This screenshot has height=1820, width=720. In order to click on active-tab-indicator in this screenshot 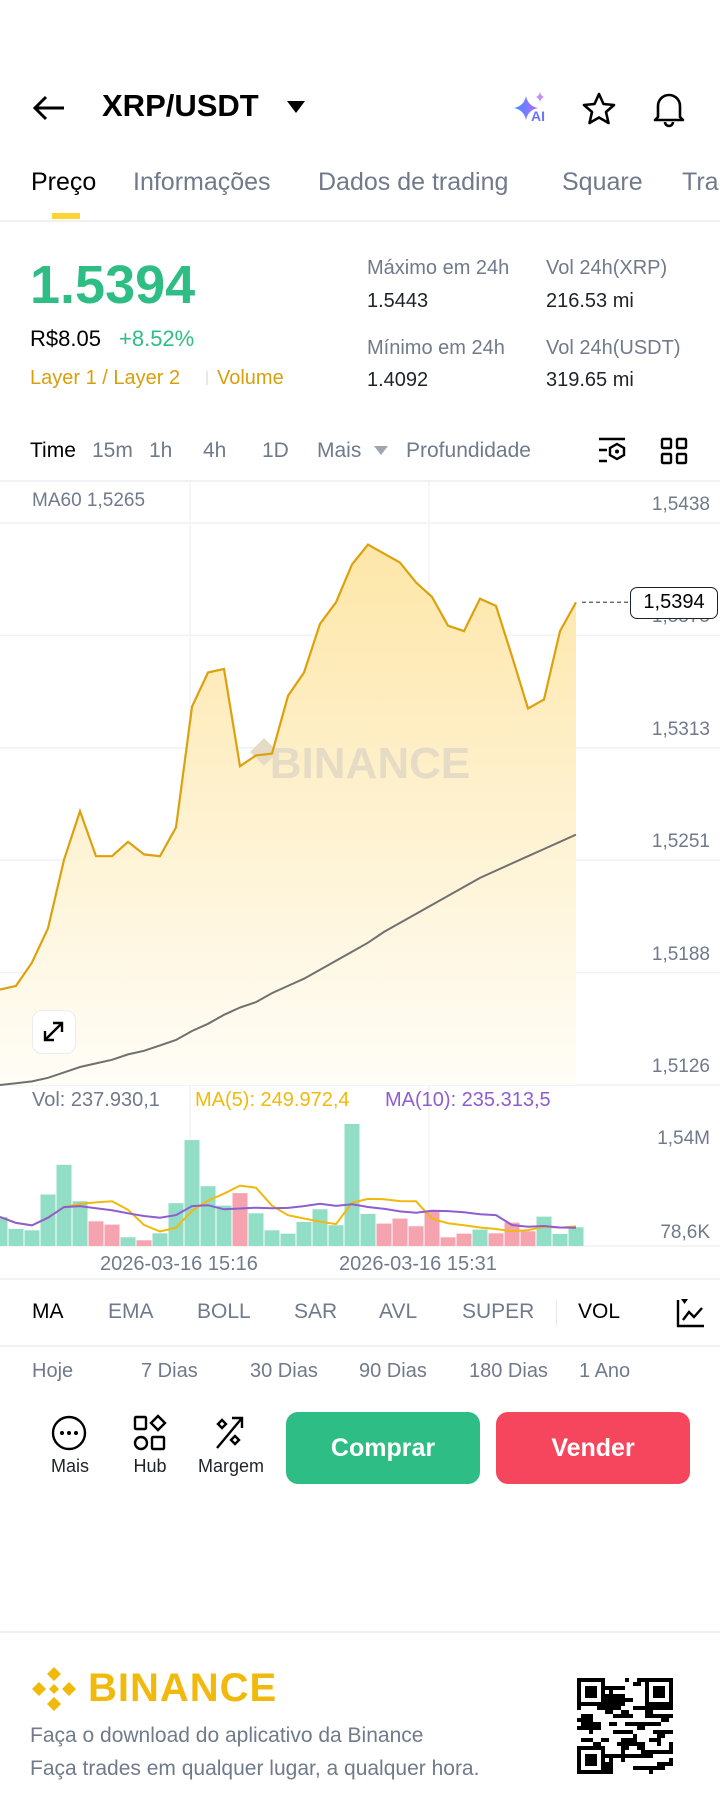, I will do `click(66, 216)`.